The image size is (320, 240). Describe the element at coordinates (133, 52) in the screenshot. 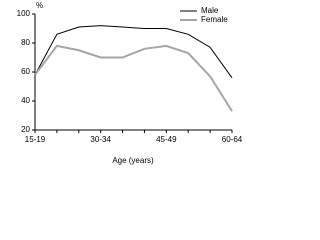

I see `series-line` at that location.